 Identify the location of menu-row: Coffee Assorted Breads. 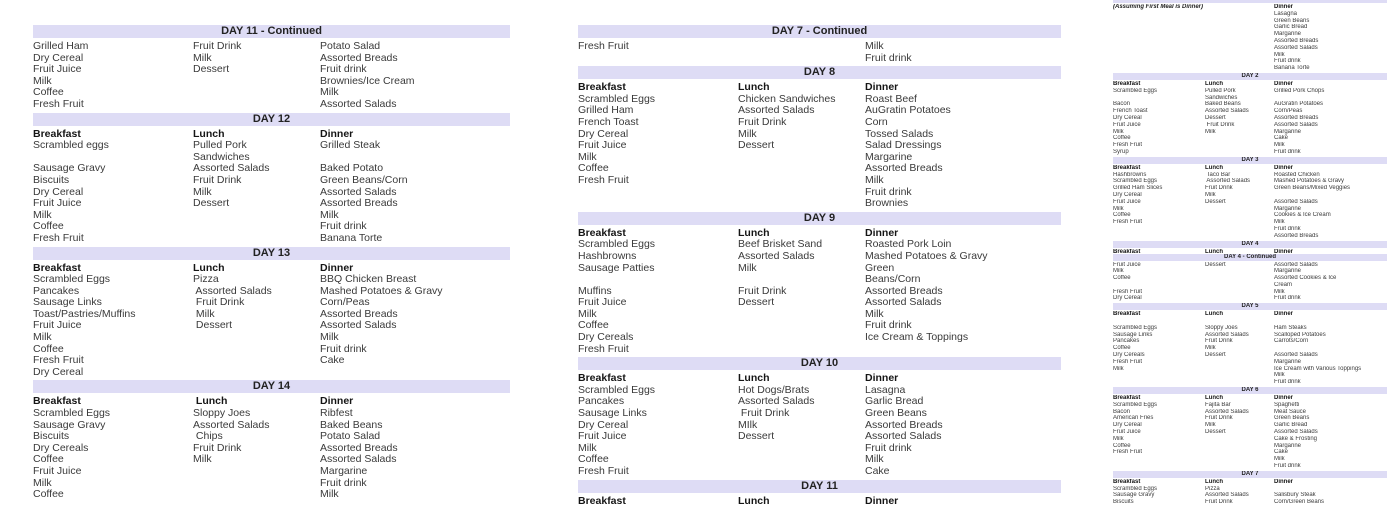
(819, 169).